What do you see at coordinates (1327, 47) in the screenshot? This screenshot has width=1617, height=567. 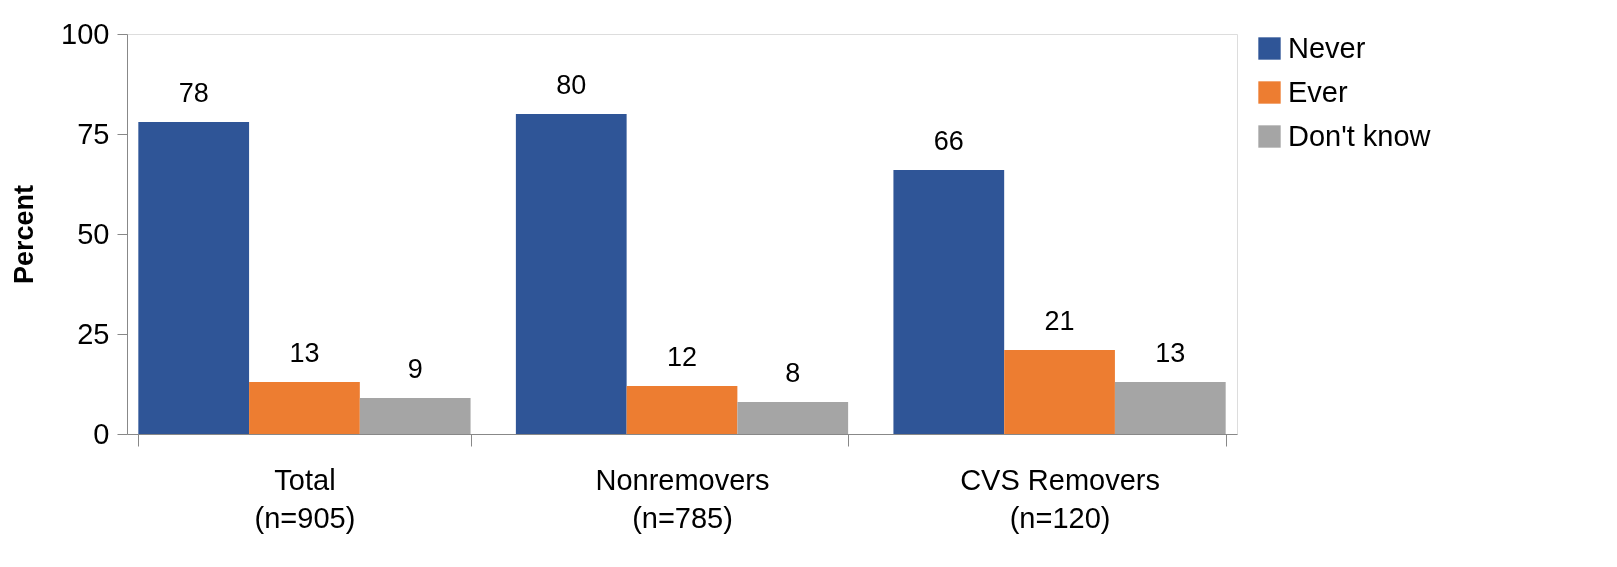 I see `legend-label: Never` at bounding box center [1327, 47].